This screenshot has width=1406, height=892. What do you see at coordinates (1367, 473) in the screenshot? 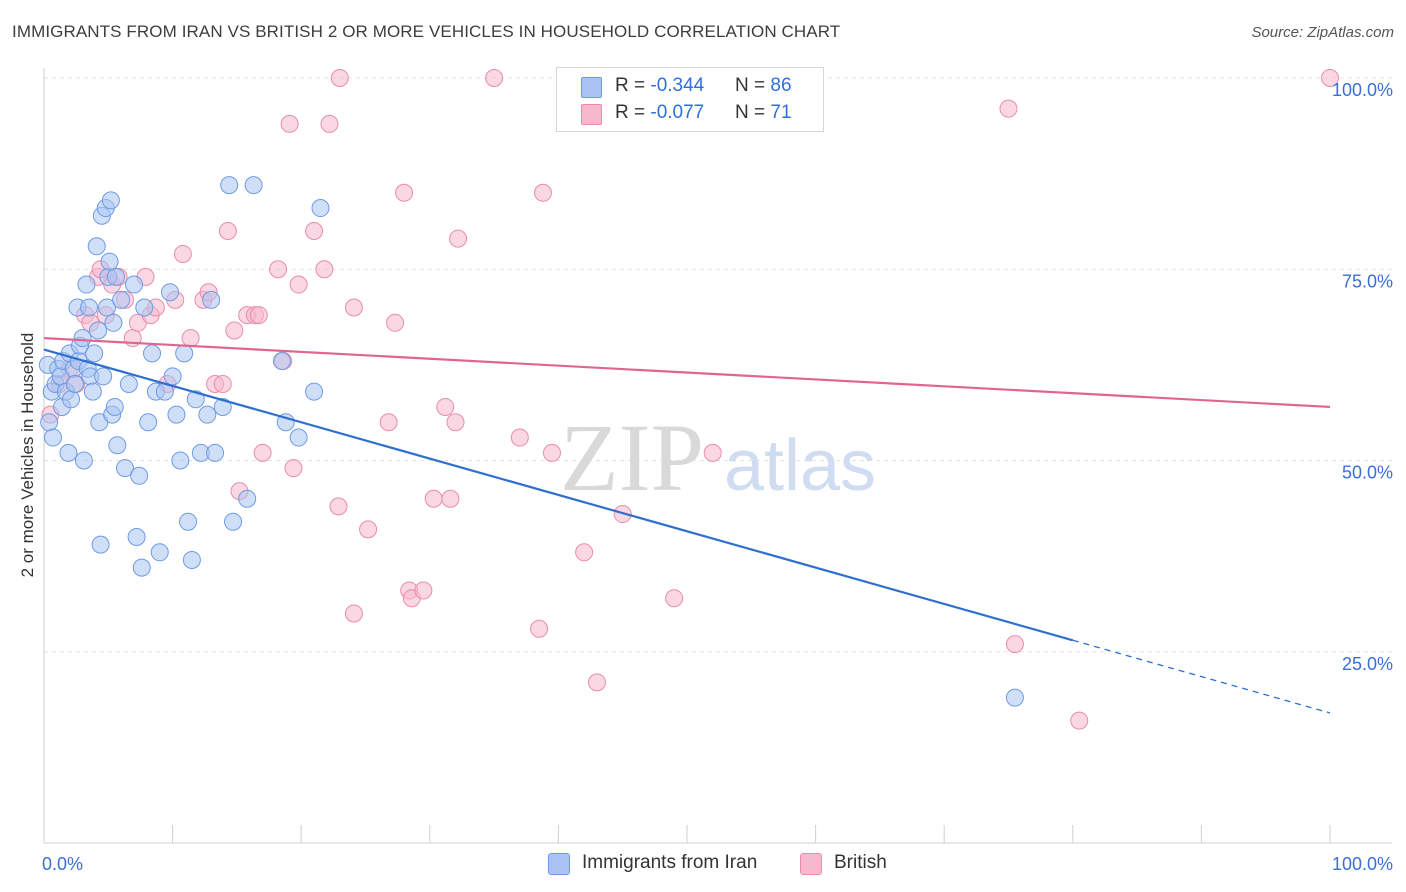
I see `y-tick-label: 50.0%` at bounding box center [1367, 473].